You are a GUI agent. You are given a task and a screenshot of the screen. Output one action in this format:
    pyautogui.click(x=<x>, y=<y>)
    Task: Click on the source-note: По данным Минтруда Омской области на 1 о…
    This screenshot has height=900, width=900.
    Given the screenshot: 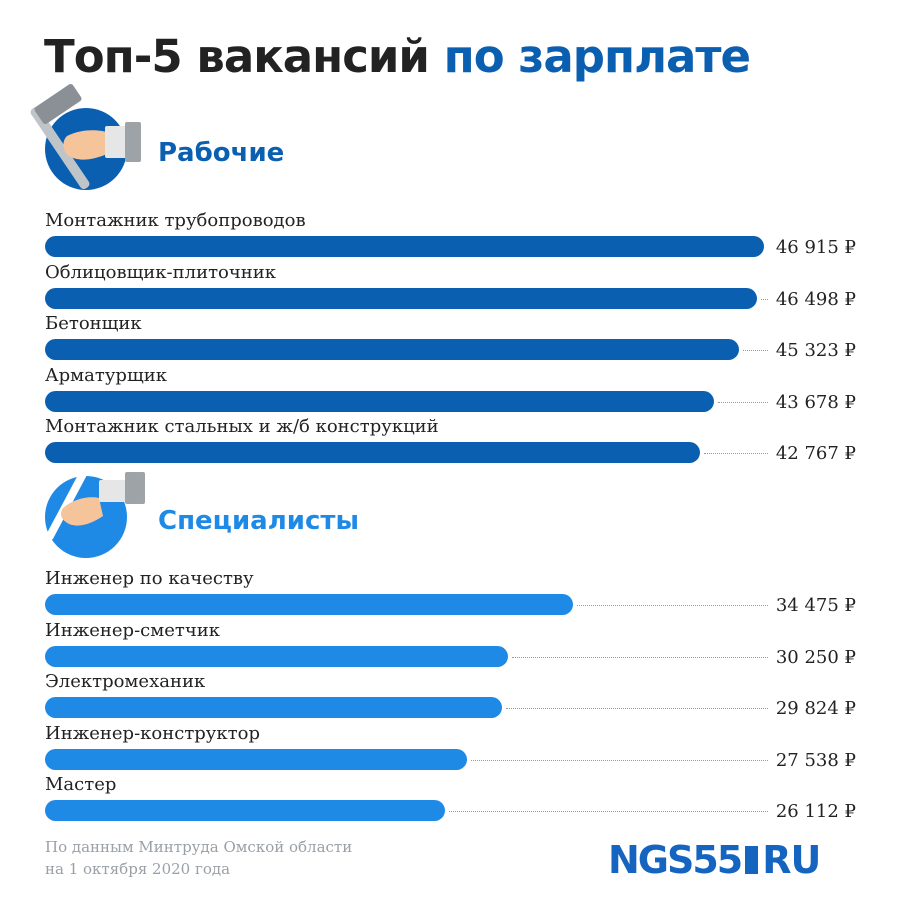 What is the action you would take?
    pyautogui.click(x=198, y=858)
    